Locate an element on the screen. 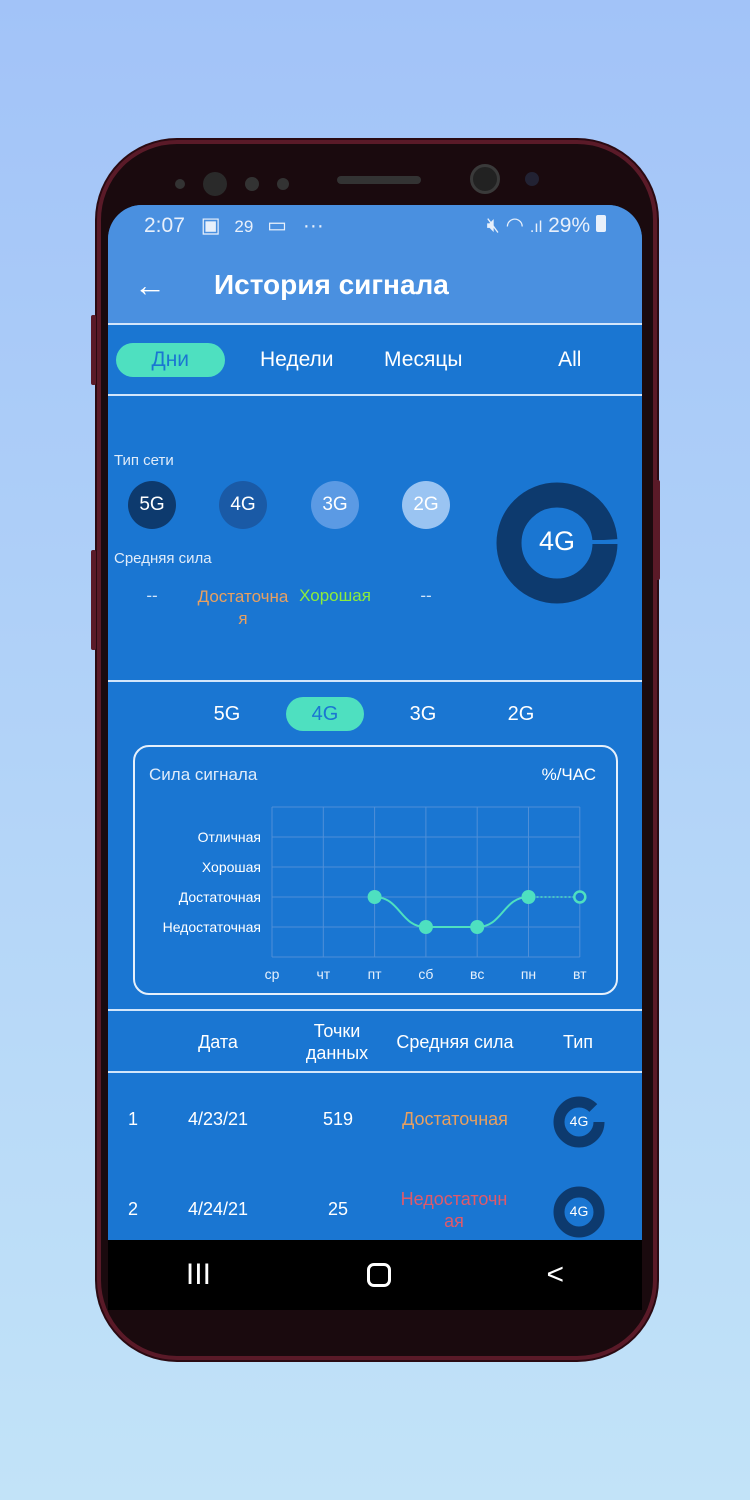 The image size is (750, 1500). col-points: Точки данных is located at coordinates (337, 1042).